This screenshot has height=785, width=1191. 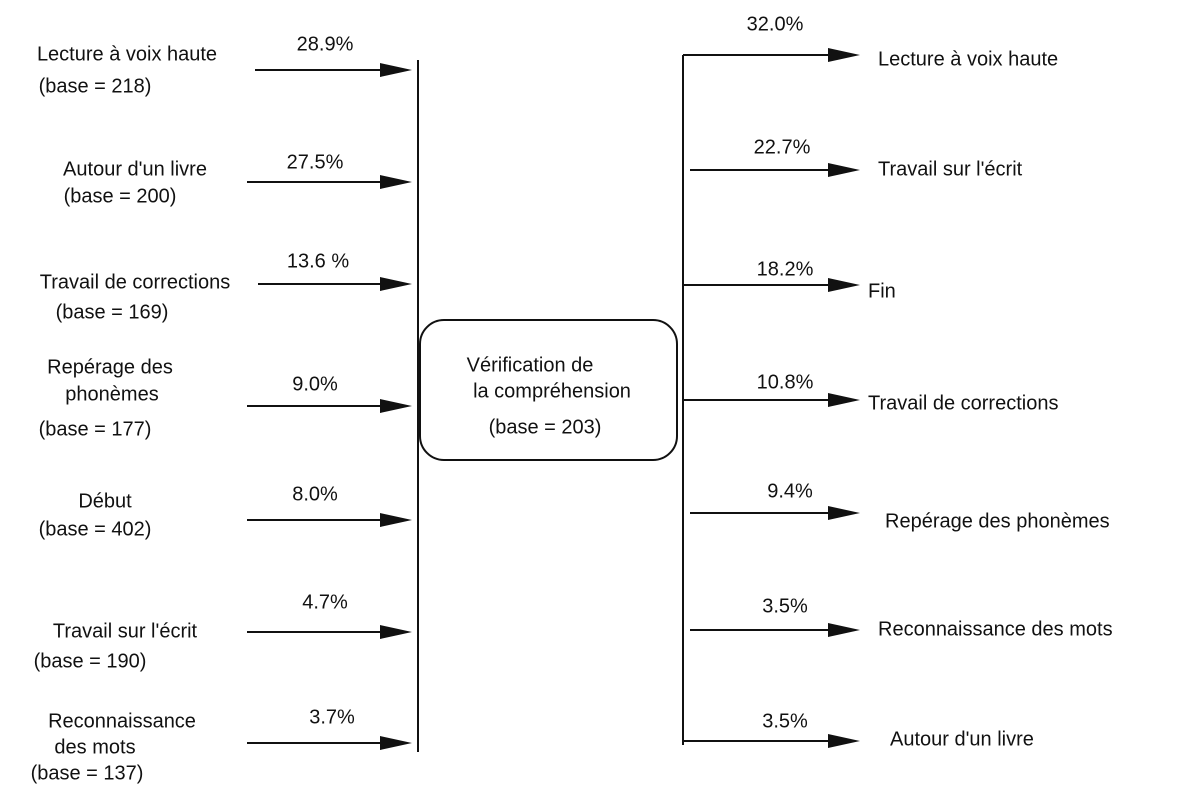 What do you see at coordinates (95, 86) in the screenshot?
I see `base: (base = 218)` at bounding box center [95, 86].